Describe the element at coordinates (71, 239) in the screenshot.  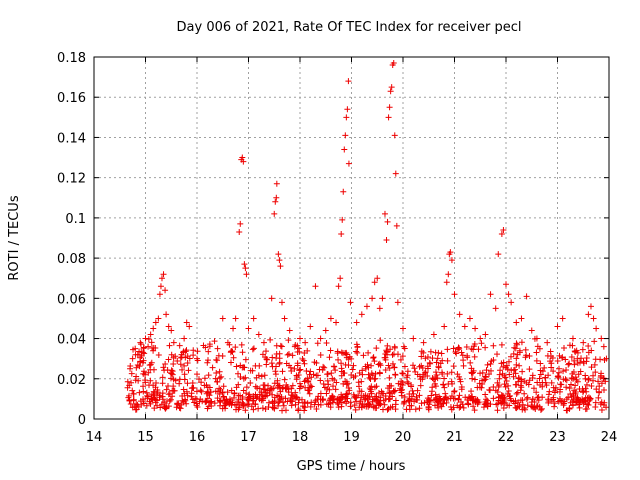
I see `y-tick-labels: 0 0.02 0.04 0.06 0.08 0.1 0.12 0.14 0.16 0.18` at that location.